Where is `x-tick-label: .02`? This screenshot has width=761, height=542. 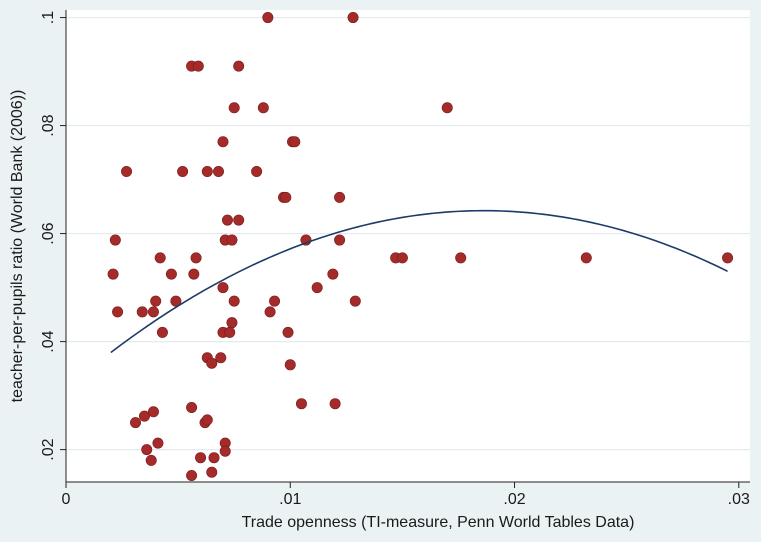
x-tick-label: .02 is located at coordinates (514, 499).